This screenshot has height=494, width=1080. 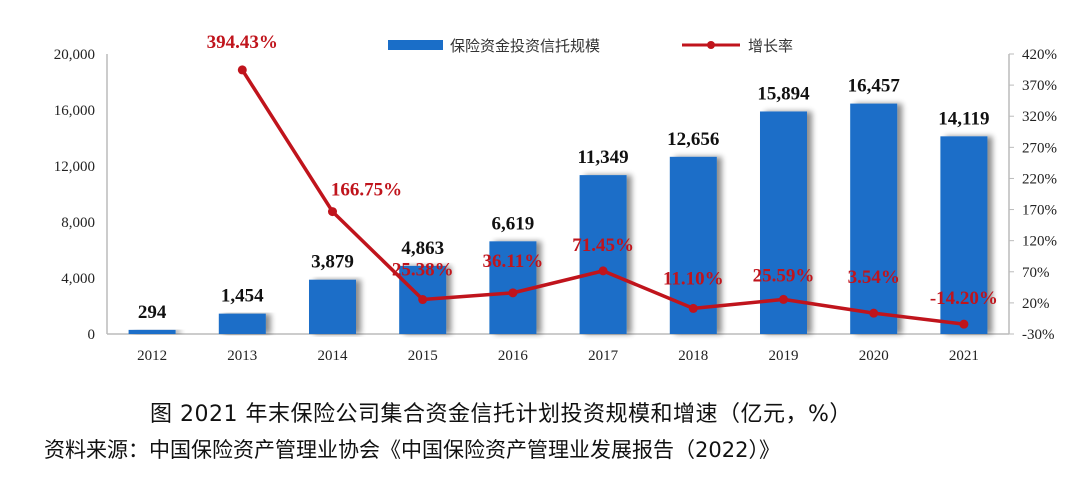 What do you see at coordinates (1039, 148) in the screenshot?
I see `right-axis-tick: 270%` at bounding box center [1039, 148].